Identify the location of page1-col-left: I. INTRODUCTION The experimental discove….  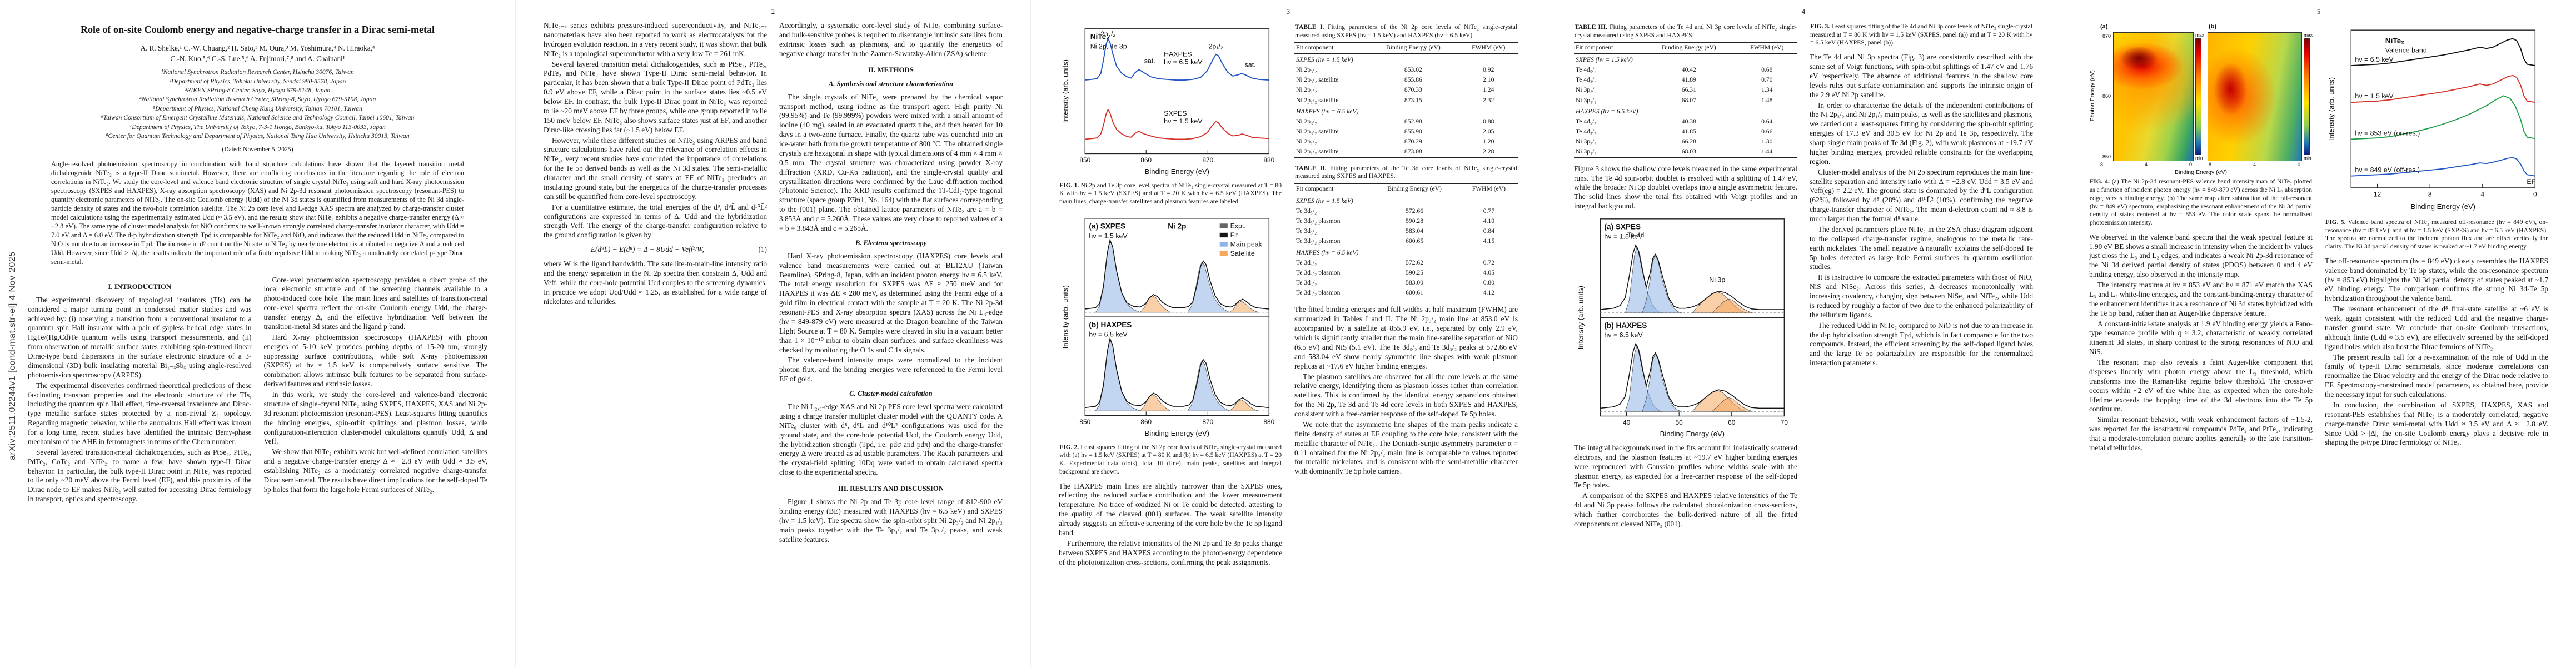
(140, 464).